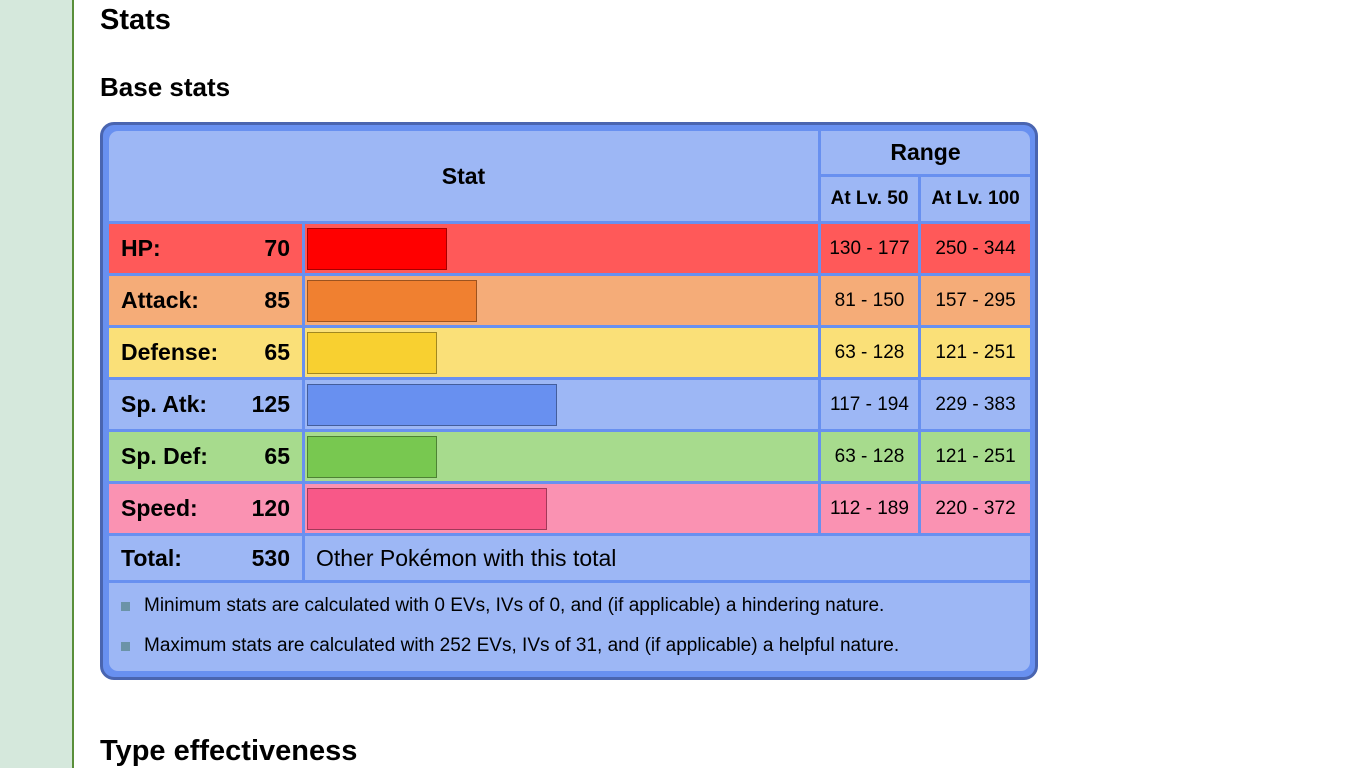  I want to click on stat-bar-spdef, so click(372, 457).